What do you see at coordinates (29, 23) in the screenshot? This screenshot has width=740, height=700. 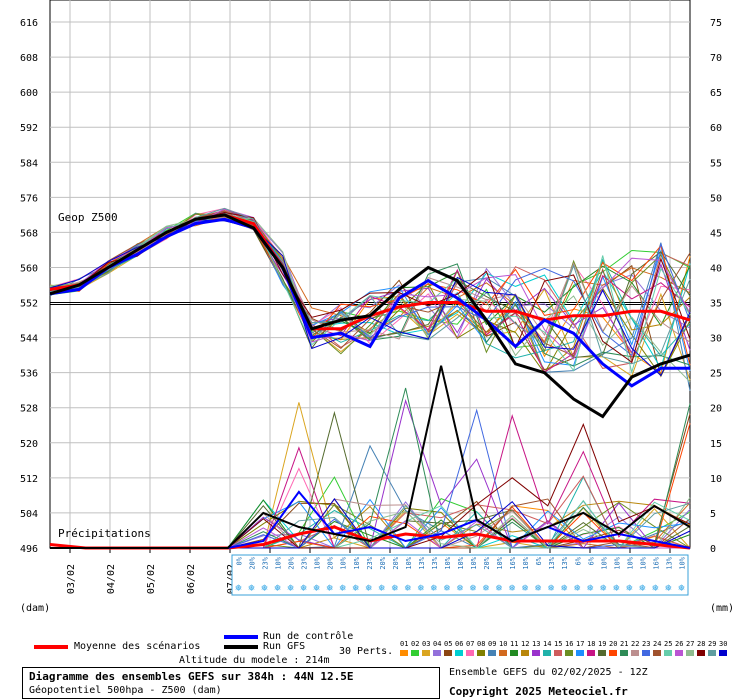 I see `y-left-tick-label: 616` at bounding box center [29, 23].